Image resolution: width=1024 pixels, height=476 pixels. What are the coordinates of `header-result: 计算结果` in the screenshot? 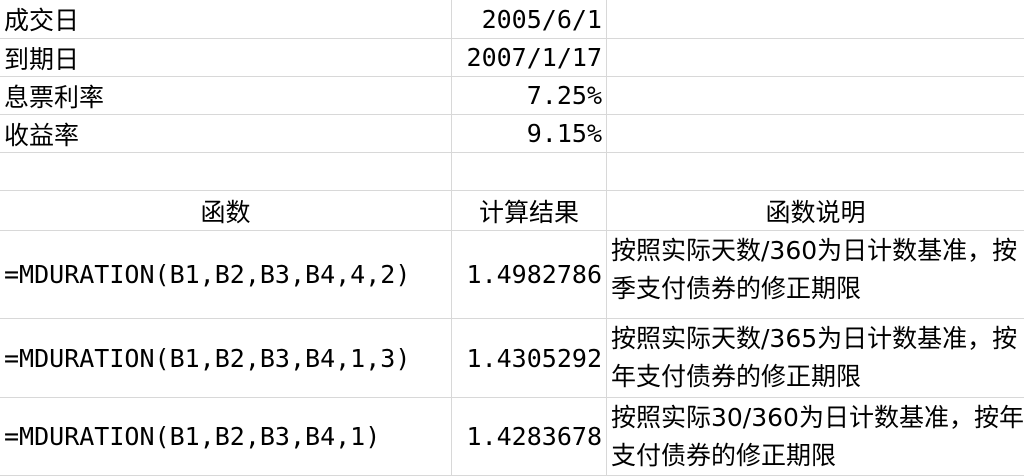 It's located at (529, 211).